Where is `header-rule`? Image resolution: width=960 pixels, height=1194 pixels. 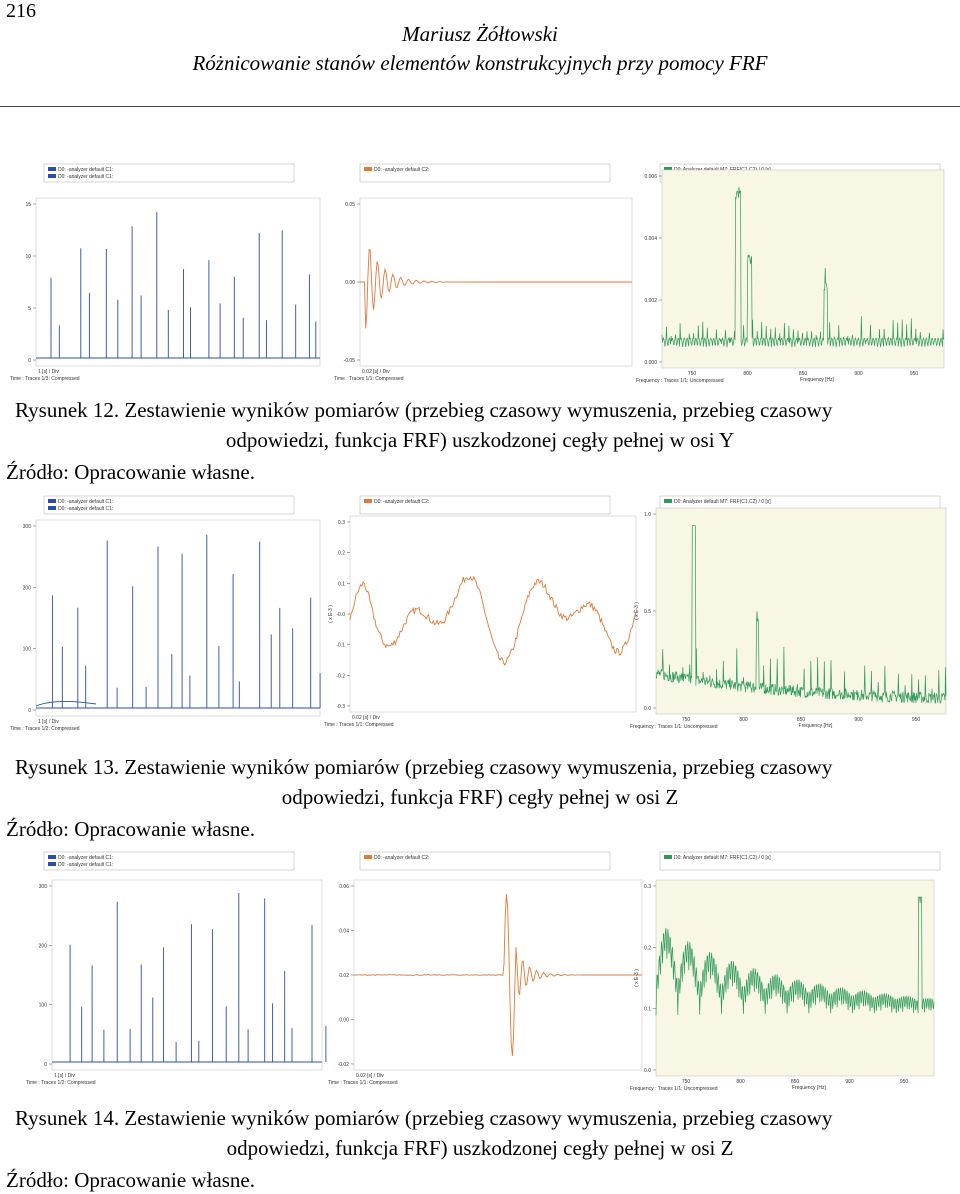 header-rule is located at coordinates (480, 106).